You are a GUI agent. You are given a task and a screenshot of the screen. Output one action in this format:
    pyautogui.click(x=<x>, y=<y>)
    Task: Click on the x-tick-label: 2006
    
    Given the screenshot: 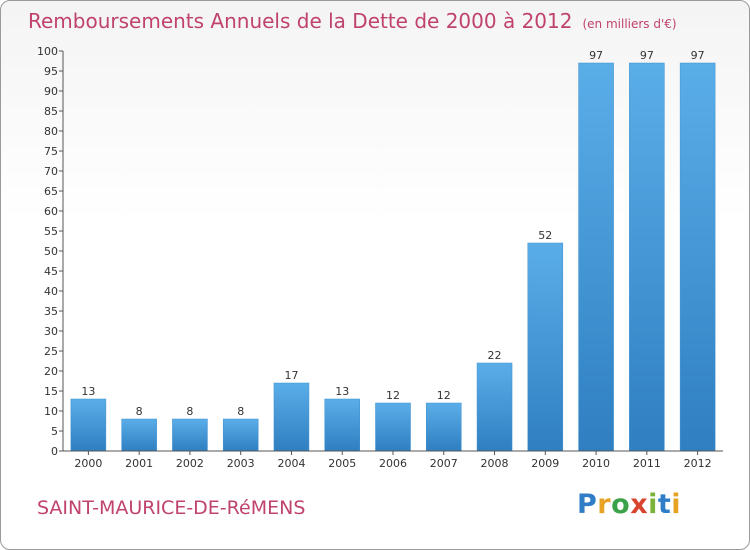 What is the action you would take?
    pyautogui.click(x=393, y=463)
    